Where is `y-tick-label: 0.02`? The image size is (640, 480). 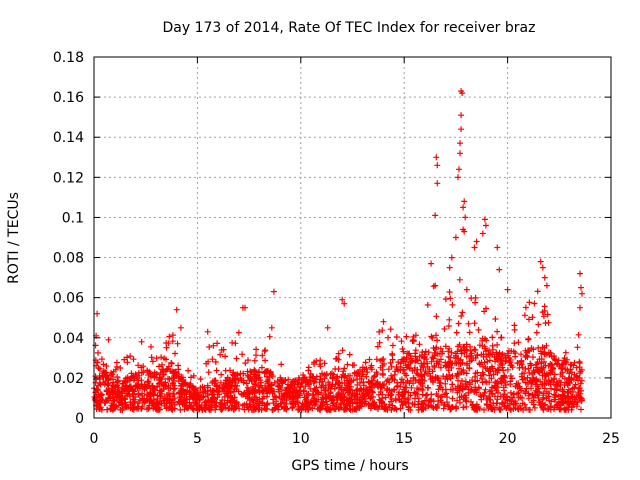 y-tick-label: 0.02 is located at coordinates (68, 379).